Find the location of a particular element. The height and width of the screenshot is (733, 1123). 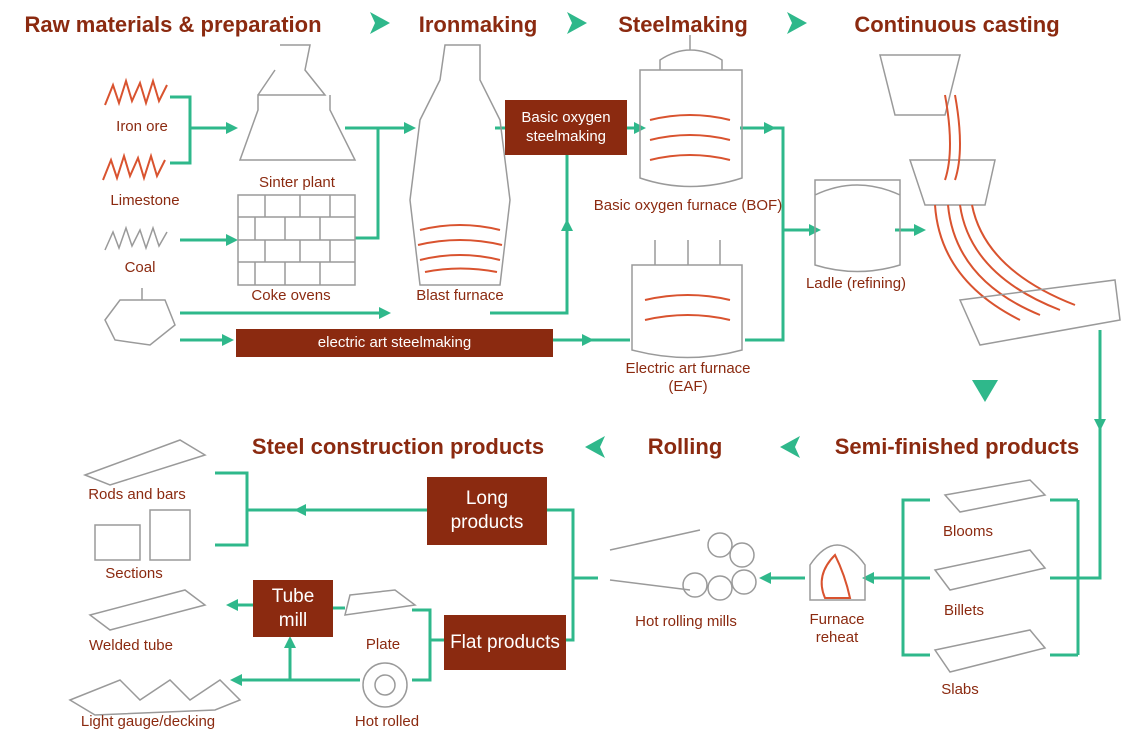

process-box: Flat products is located at coordinates (505, 642).